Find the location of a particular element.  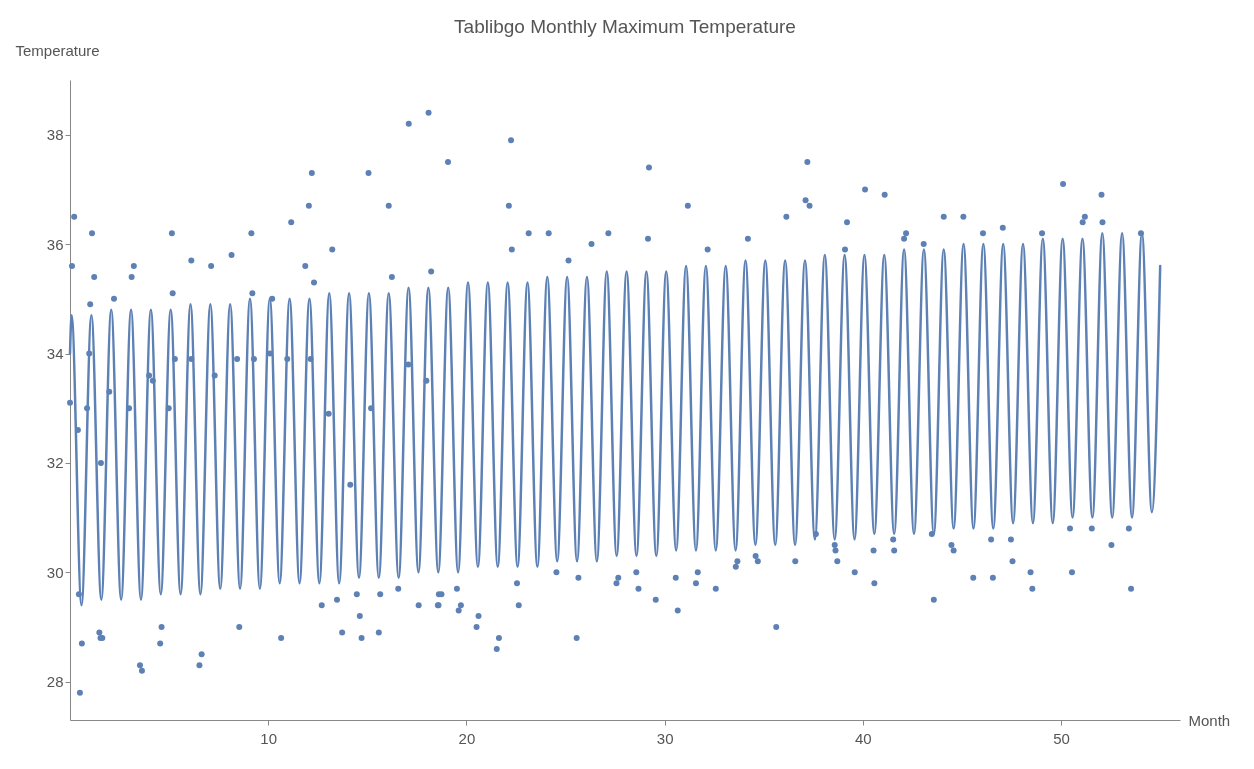

y-axis-title: Temperature is located at coordinates (57, 50).